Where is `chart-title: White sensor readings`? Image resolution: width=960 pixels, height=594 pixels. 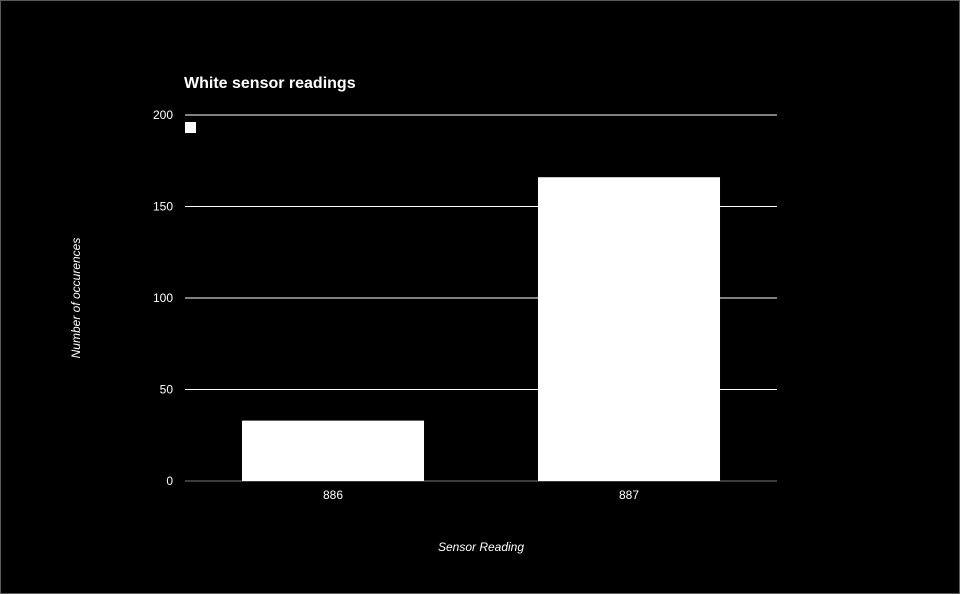 chart-title: White sensor readings is located at coordinates (270, 83).